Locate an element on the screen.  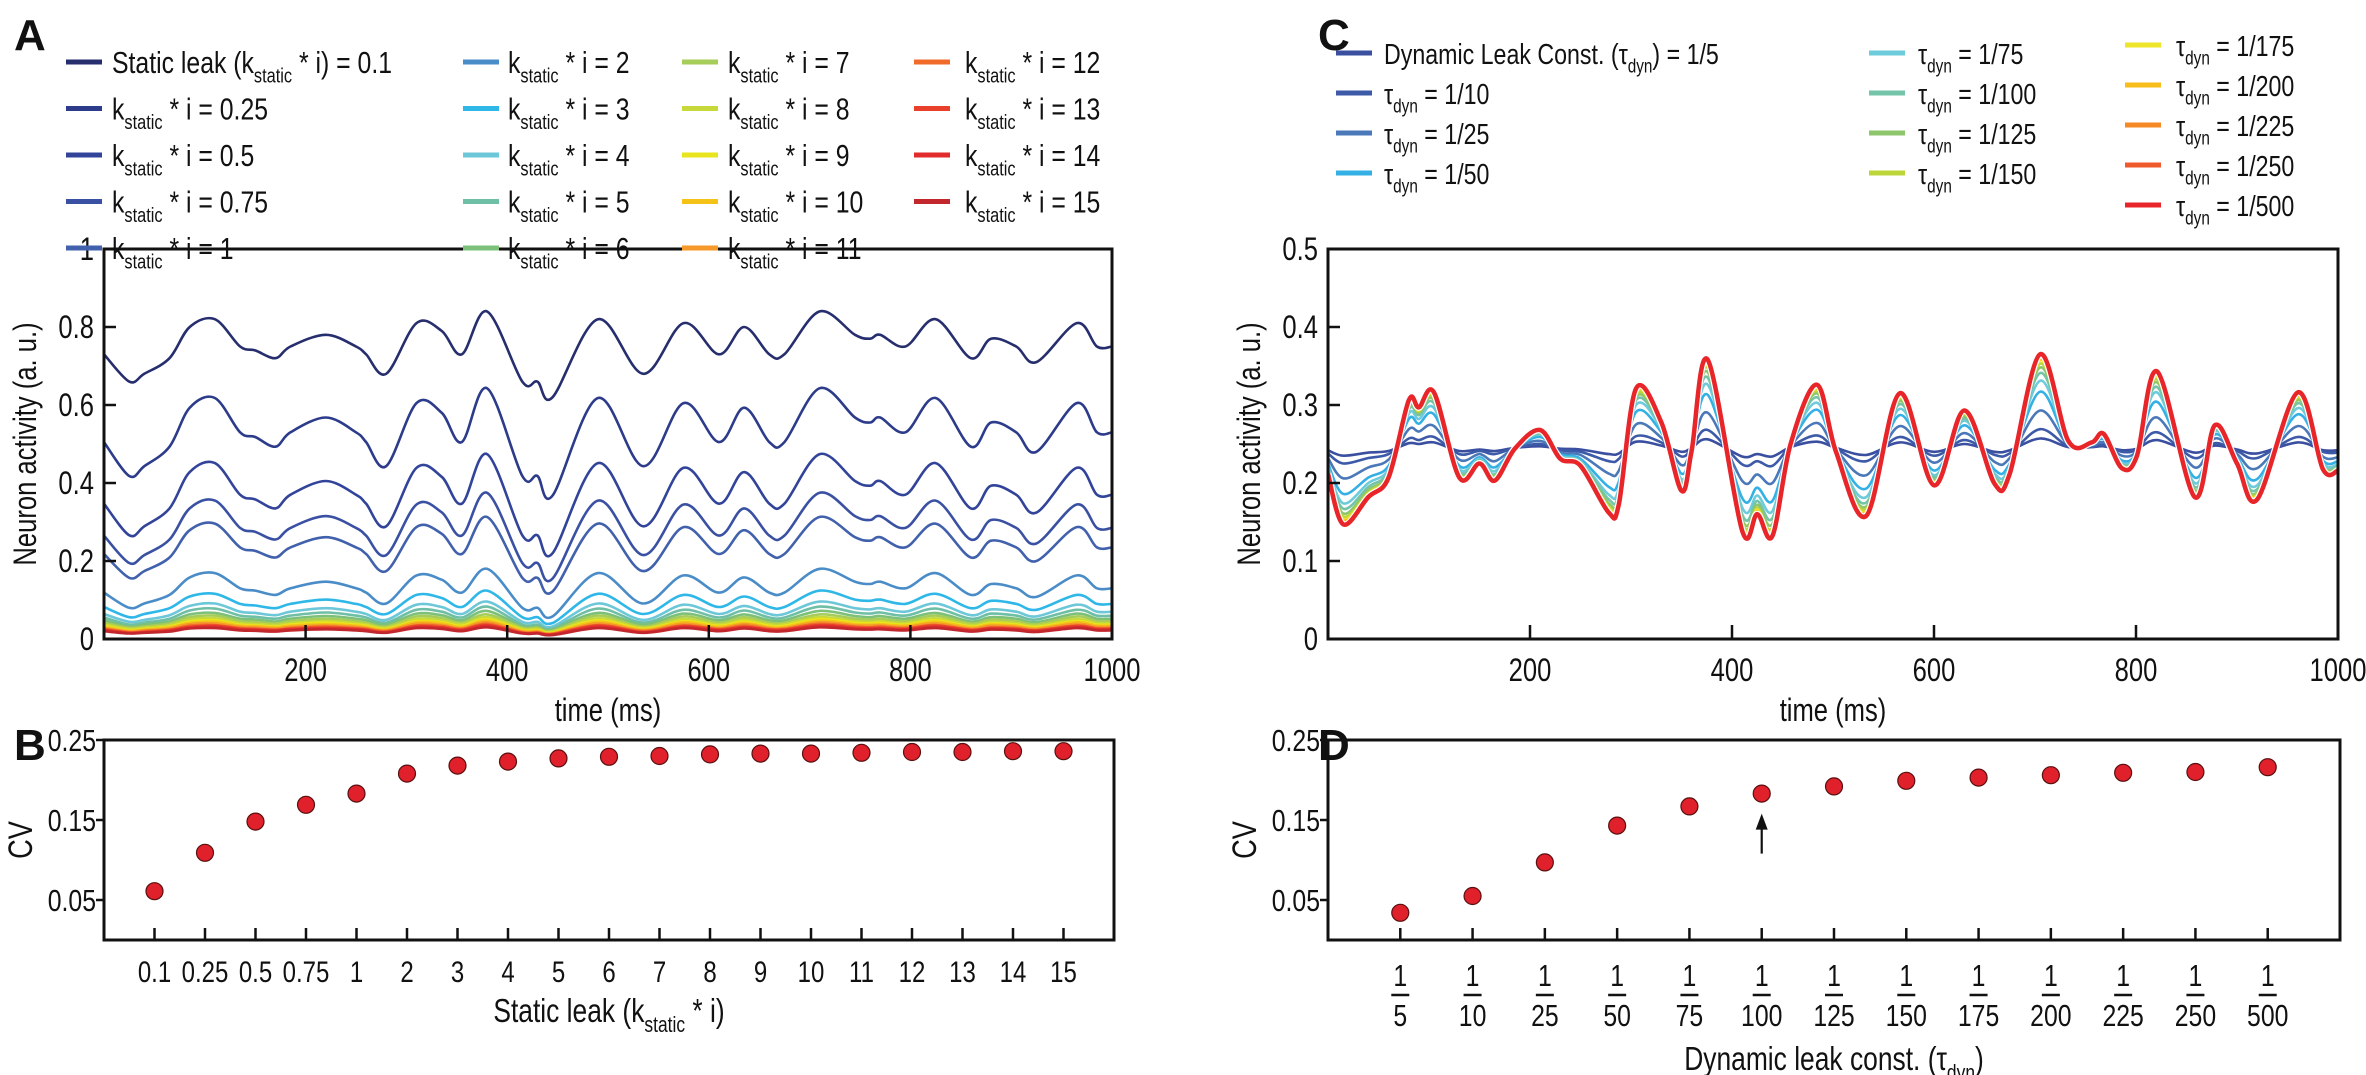
plot-frame is located at coordinates (609, 840).